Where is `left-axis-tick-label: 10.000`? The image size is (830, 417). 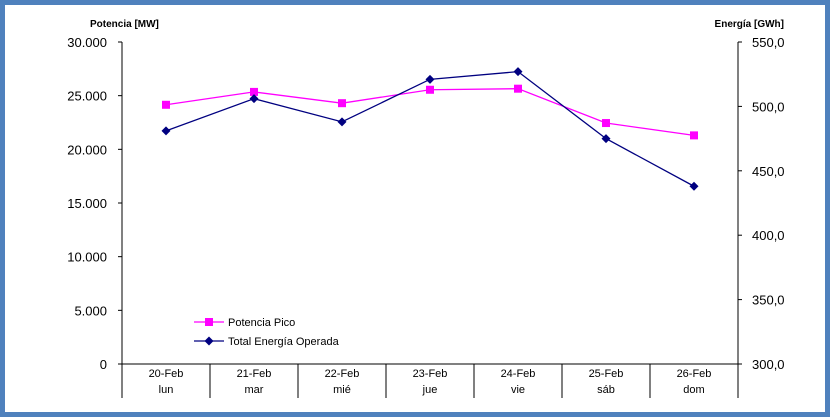
left-axis-tick-label: 10.000 is located at coordinates (87, 257).